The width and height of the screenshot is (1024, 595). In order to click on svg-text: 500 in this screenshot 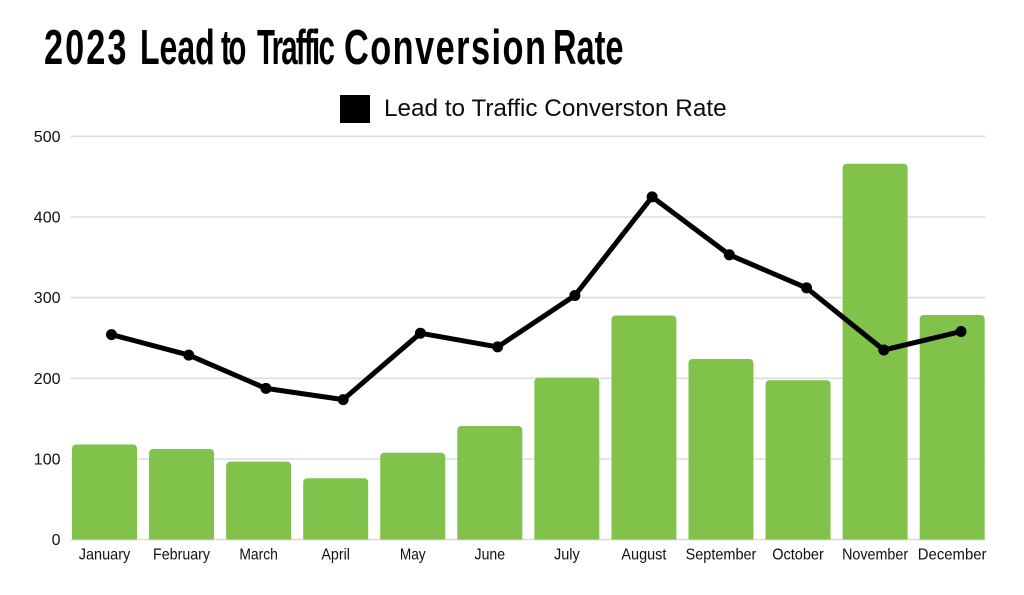, I will do `click(47, 137)`.